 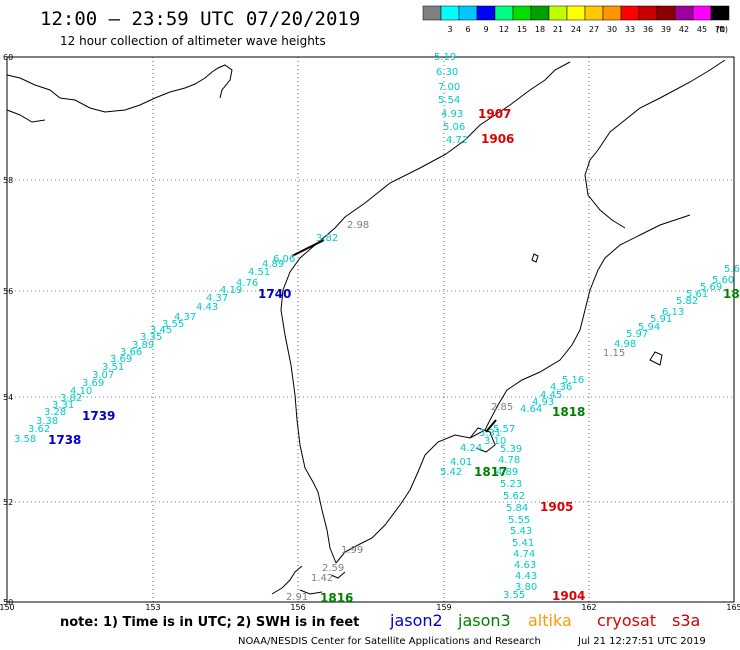 What do you see at coordinates (686, 620) in the screenshot?
I see `legend-s3a: s3a` at bounding box center [686, 620].